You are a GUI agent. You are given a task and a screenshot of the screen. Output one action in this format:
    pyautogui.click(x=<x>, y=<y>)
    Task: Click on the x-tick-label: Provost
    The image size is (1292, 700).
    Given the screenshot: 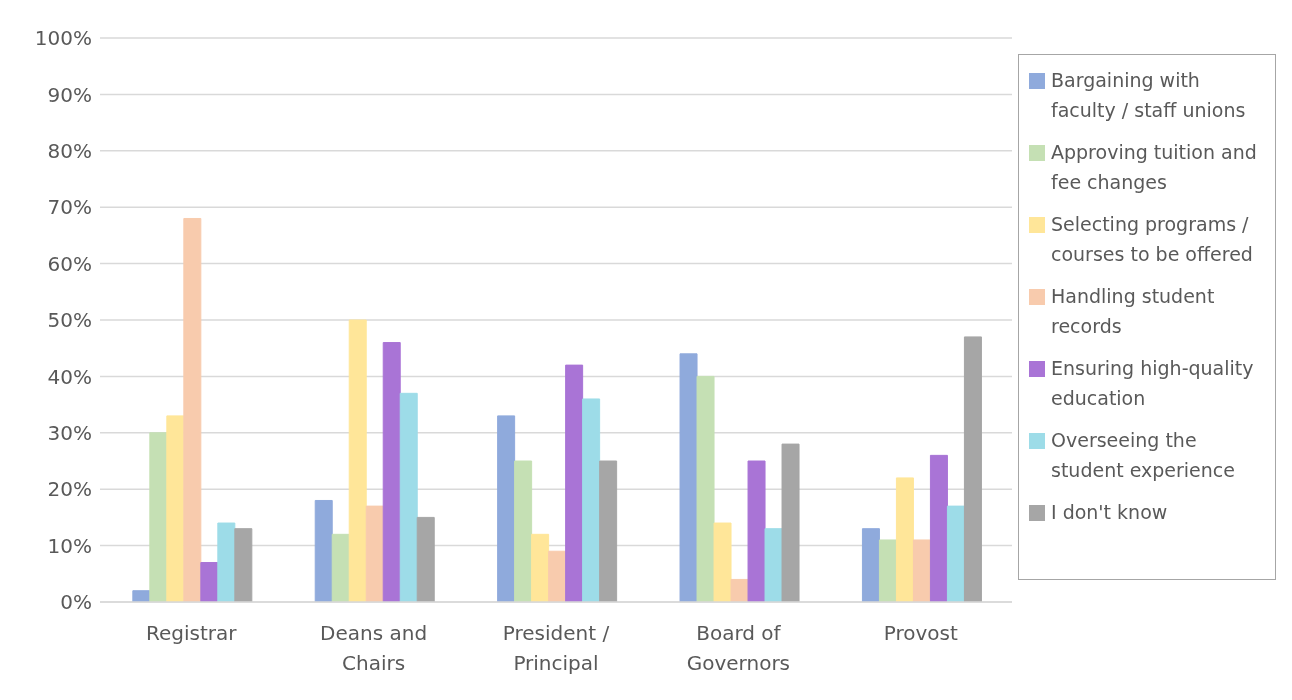 What is the action you would take?
    pyautogui.click(x=920, y=633)
    